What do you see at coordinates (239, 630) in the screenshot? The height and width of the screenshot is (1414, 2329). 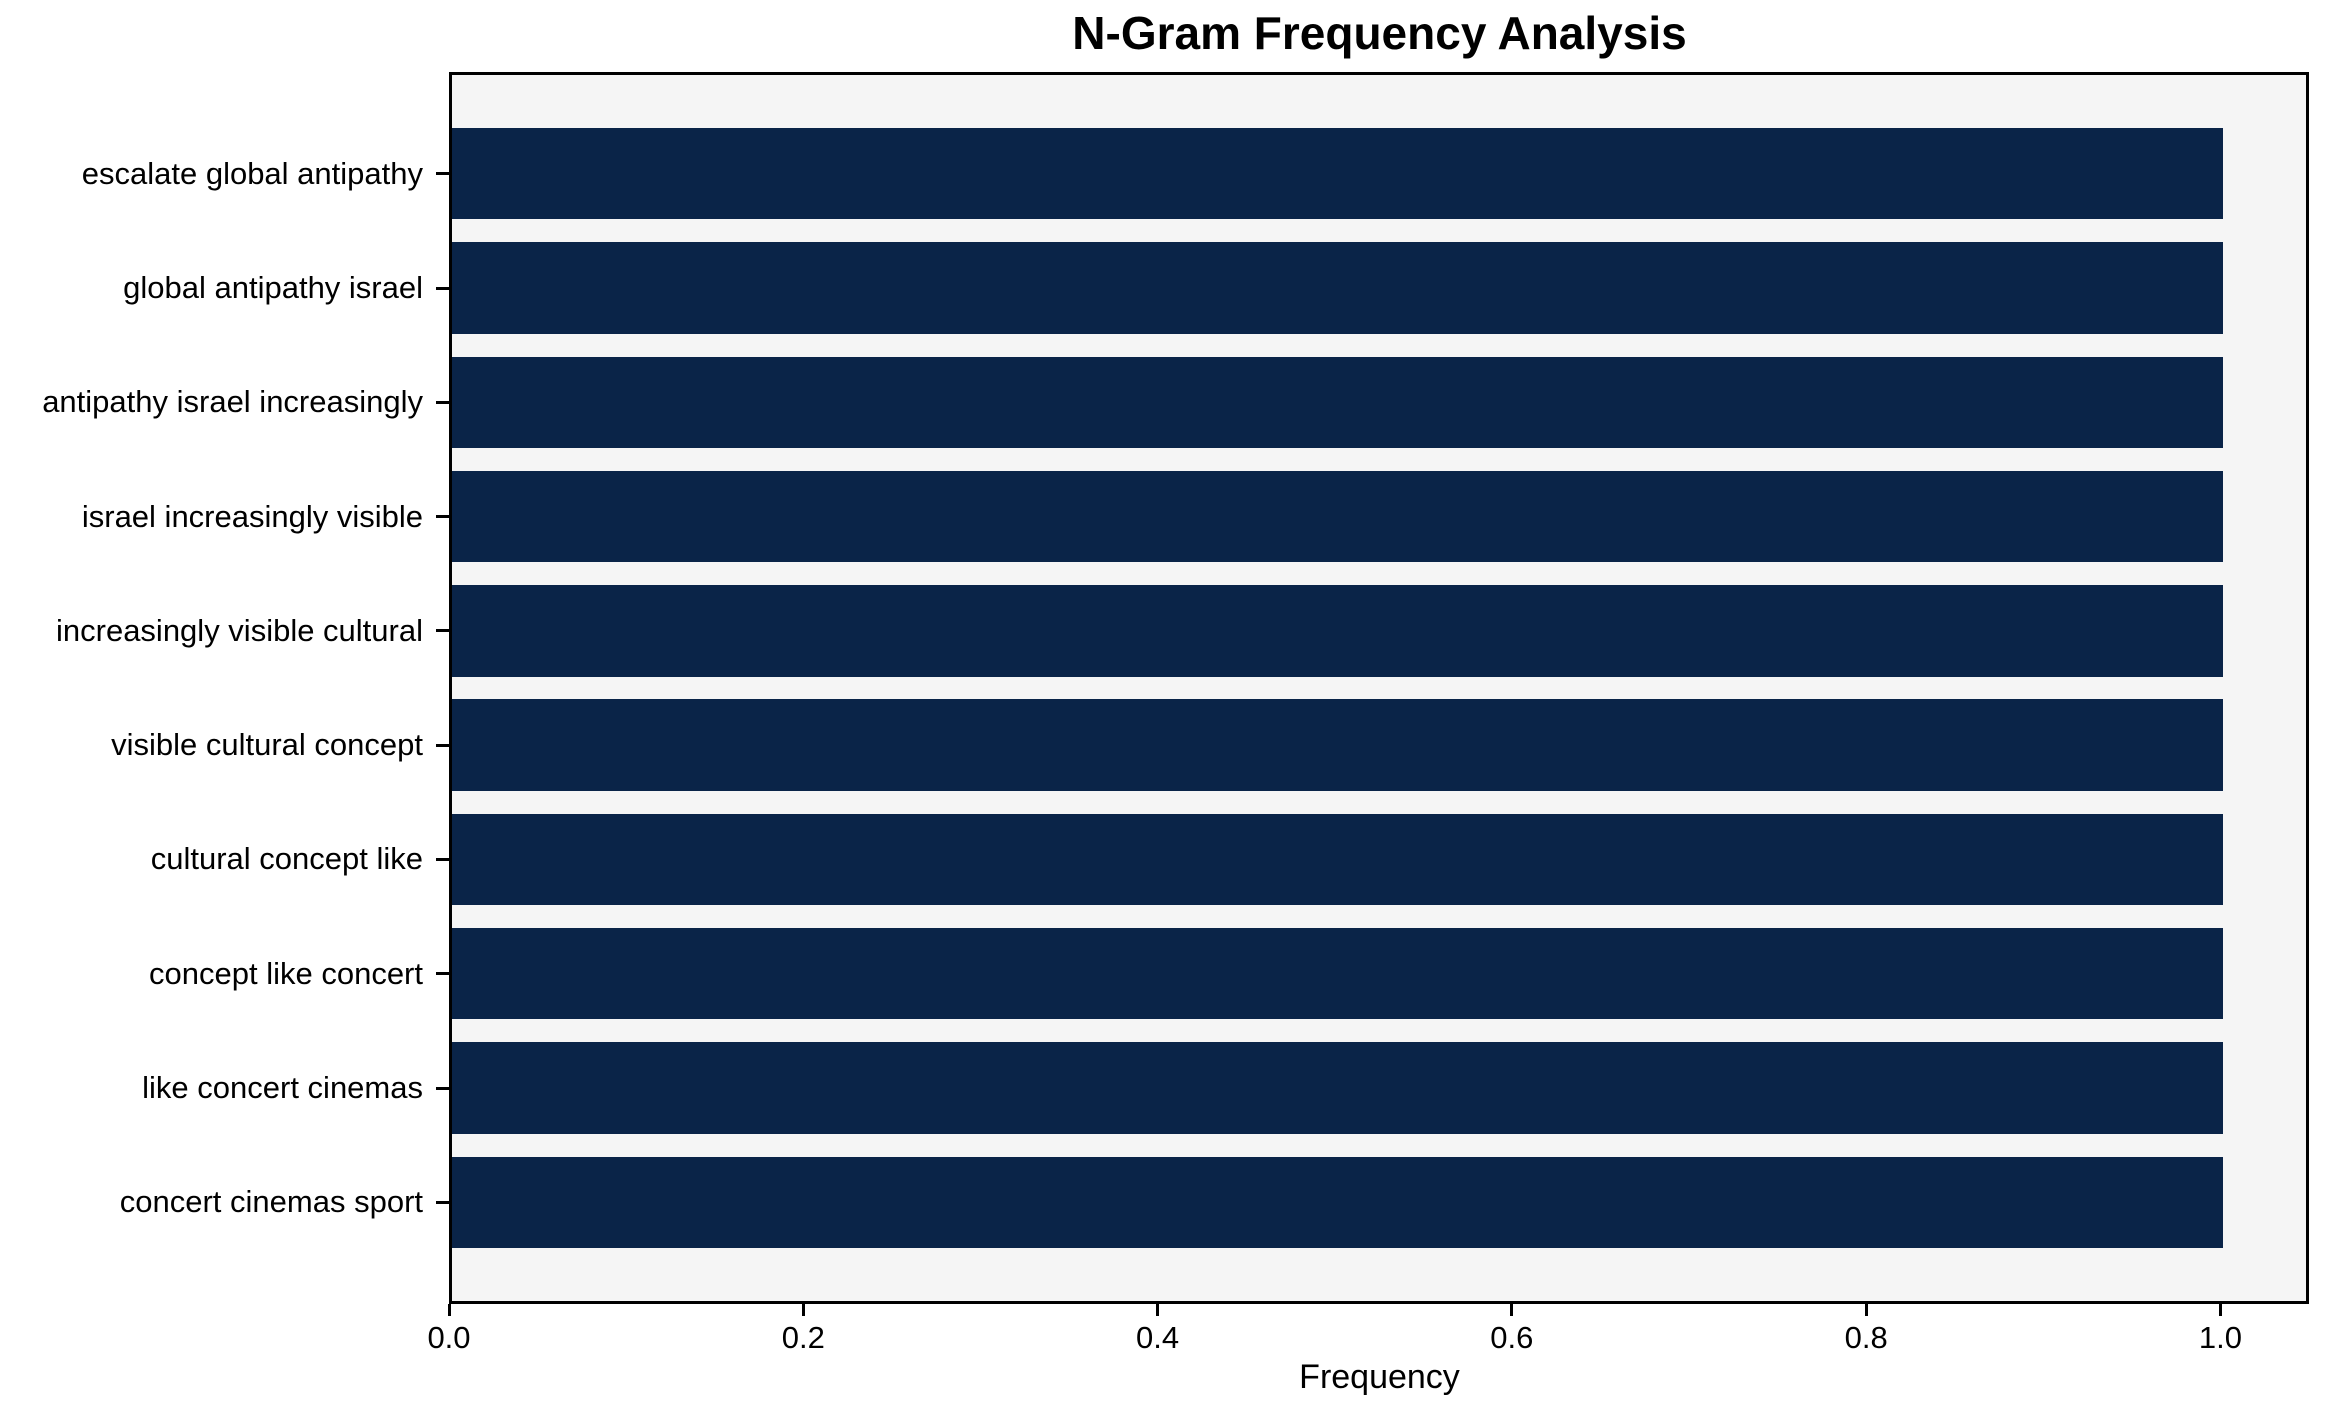 I see `y-tick-label: increasingly visible cultural` at bounding box center [239, 630].